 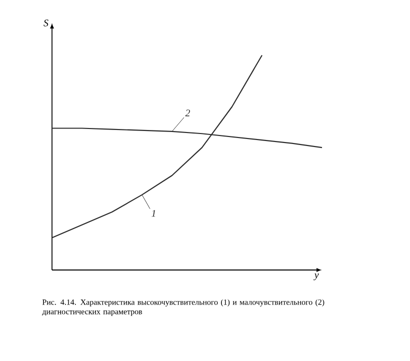 What do you see at coordinates (187, 113) in the screenshot?
I see `series-label: 2` at bounding box center [187, 113].